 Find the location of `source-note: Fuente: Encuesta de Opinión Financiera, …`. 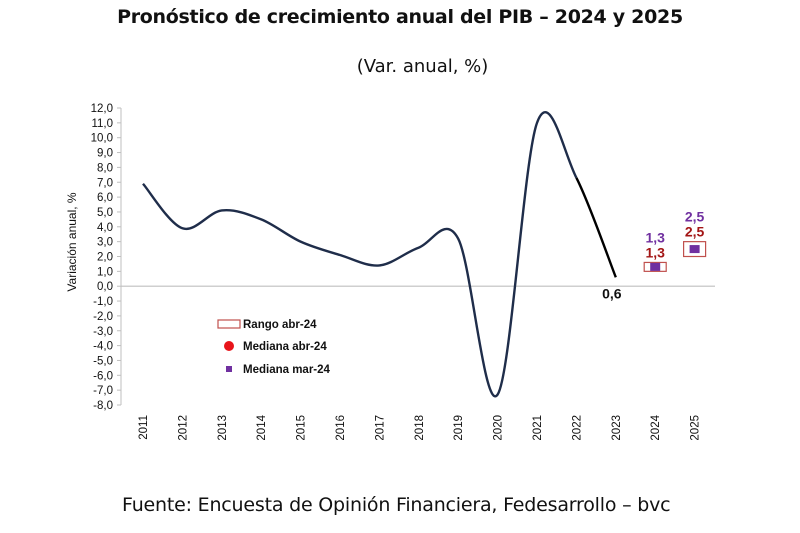

source-note: Fuente: Encuesta de Opinión Financiera, … is located at coordinates (396, 505).